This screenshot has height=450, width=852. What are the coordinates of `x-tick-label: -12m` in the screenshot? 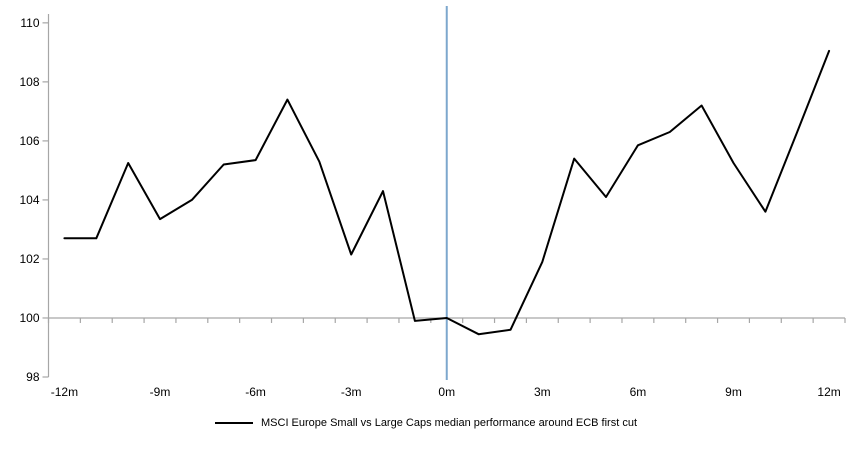 It's located at (64, 392).